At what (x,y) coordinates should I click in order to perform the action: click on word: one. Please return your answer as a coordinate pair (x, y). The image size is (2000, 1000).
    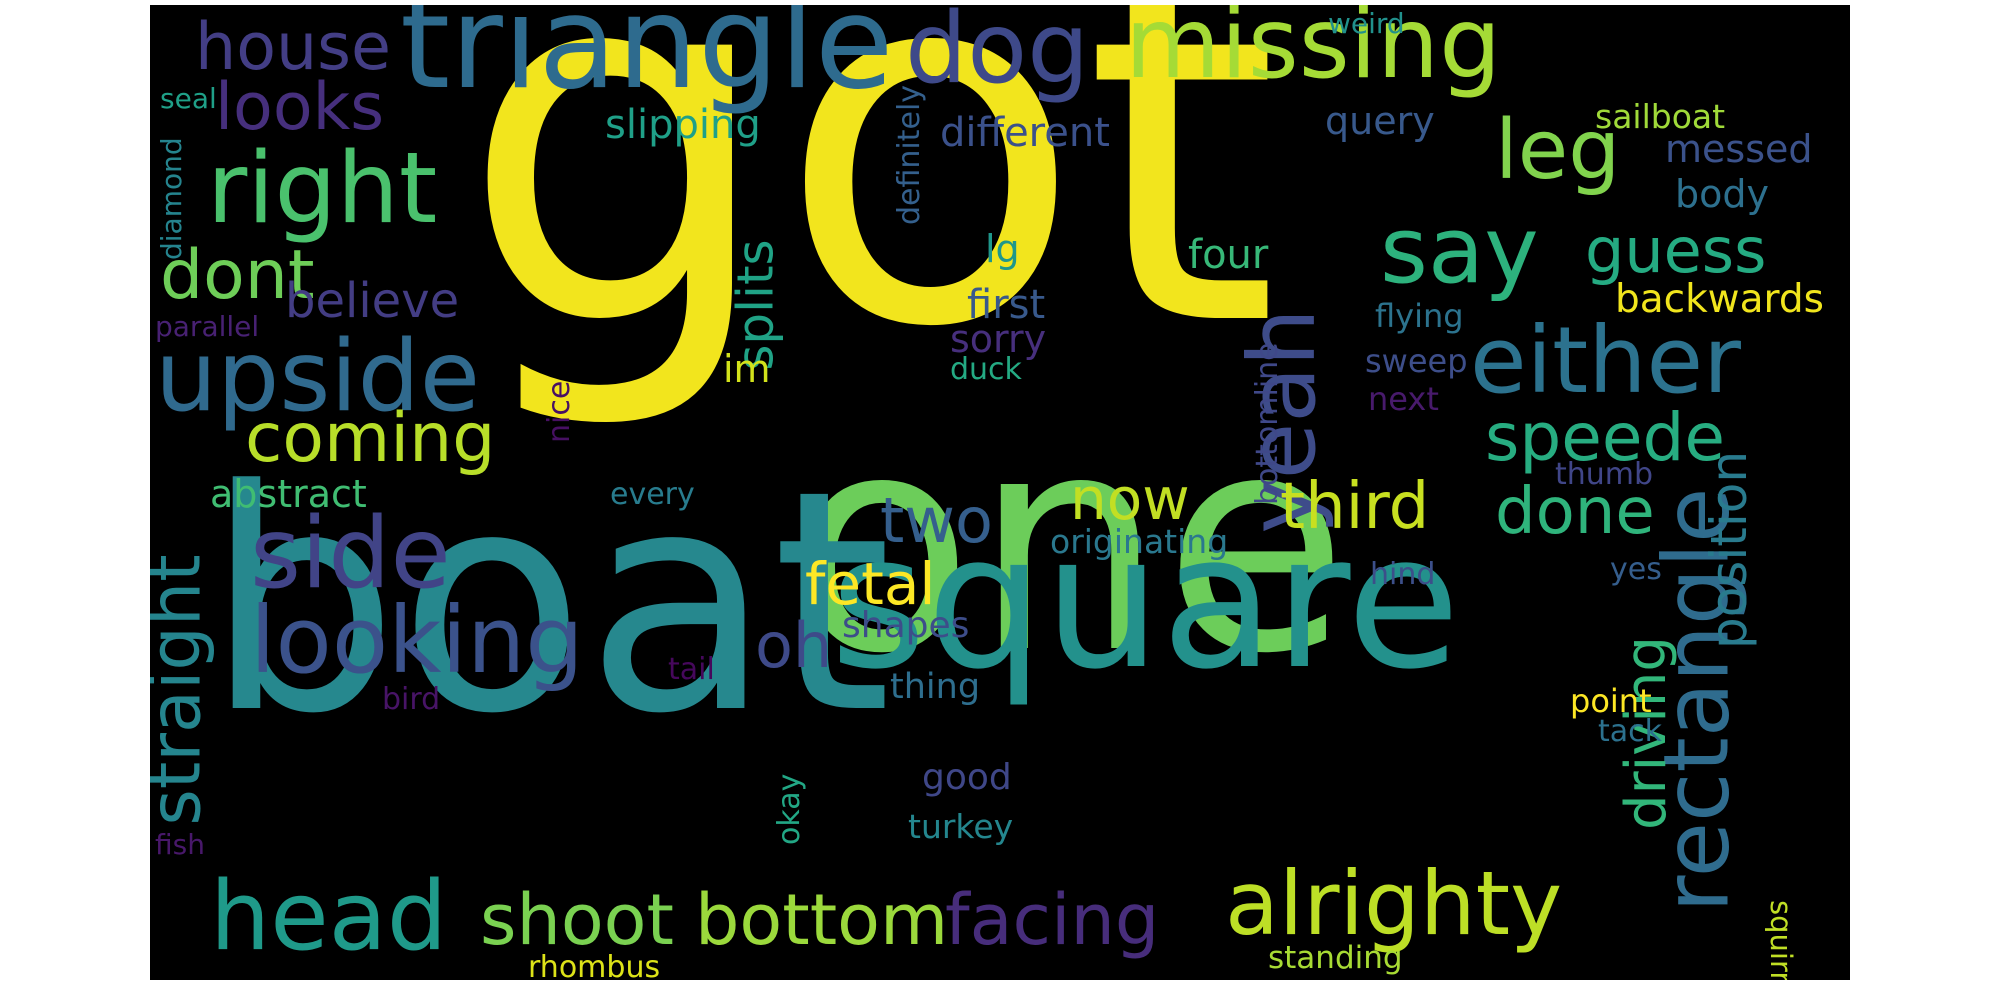
    Looking at the image, I should click on (1069, 544).